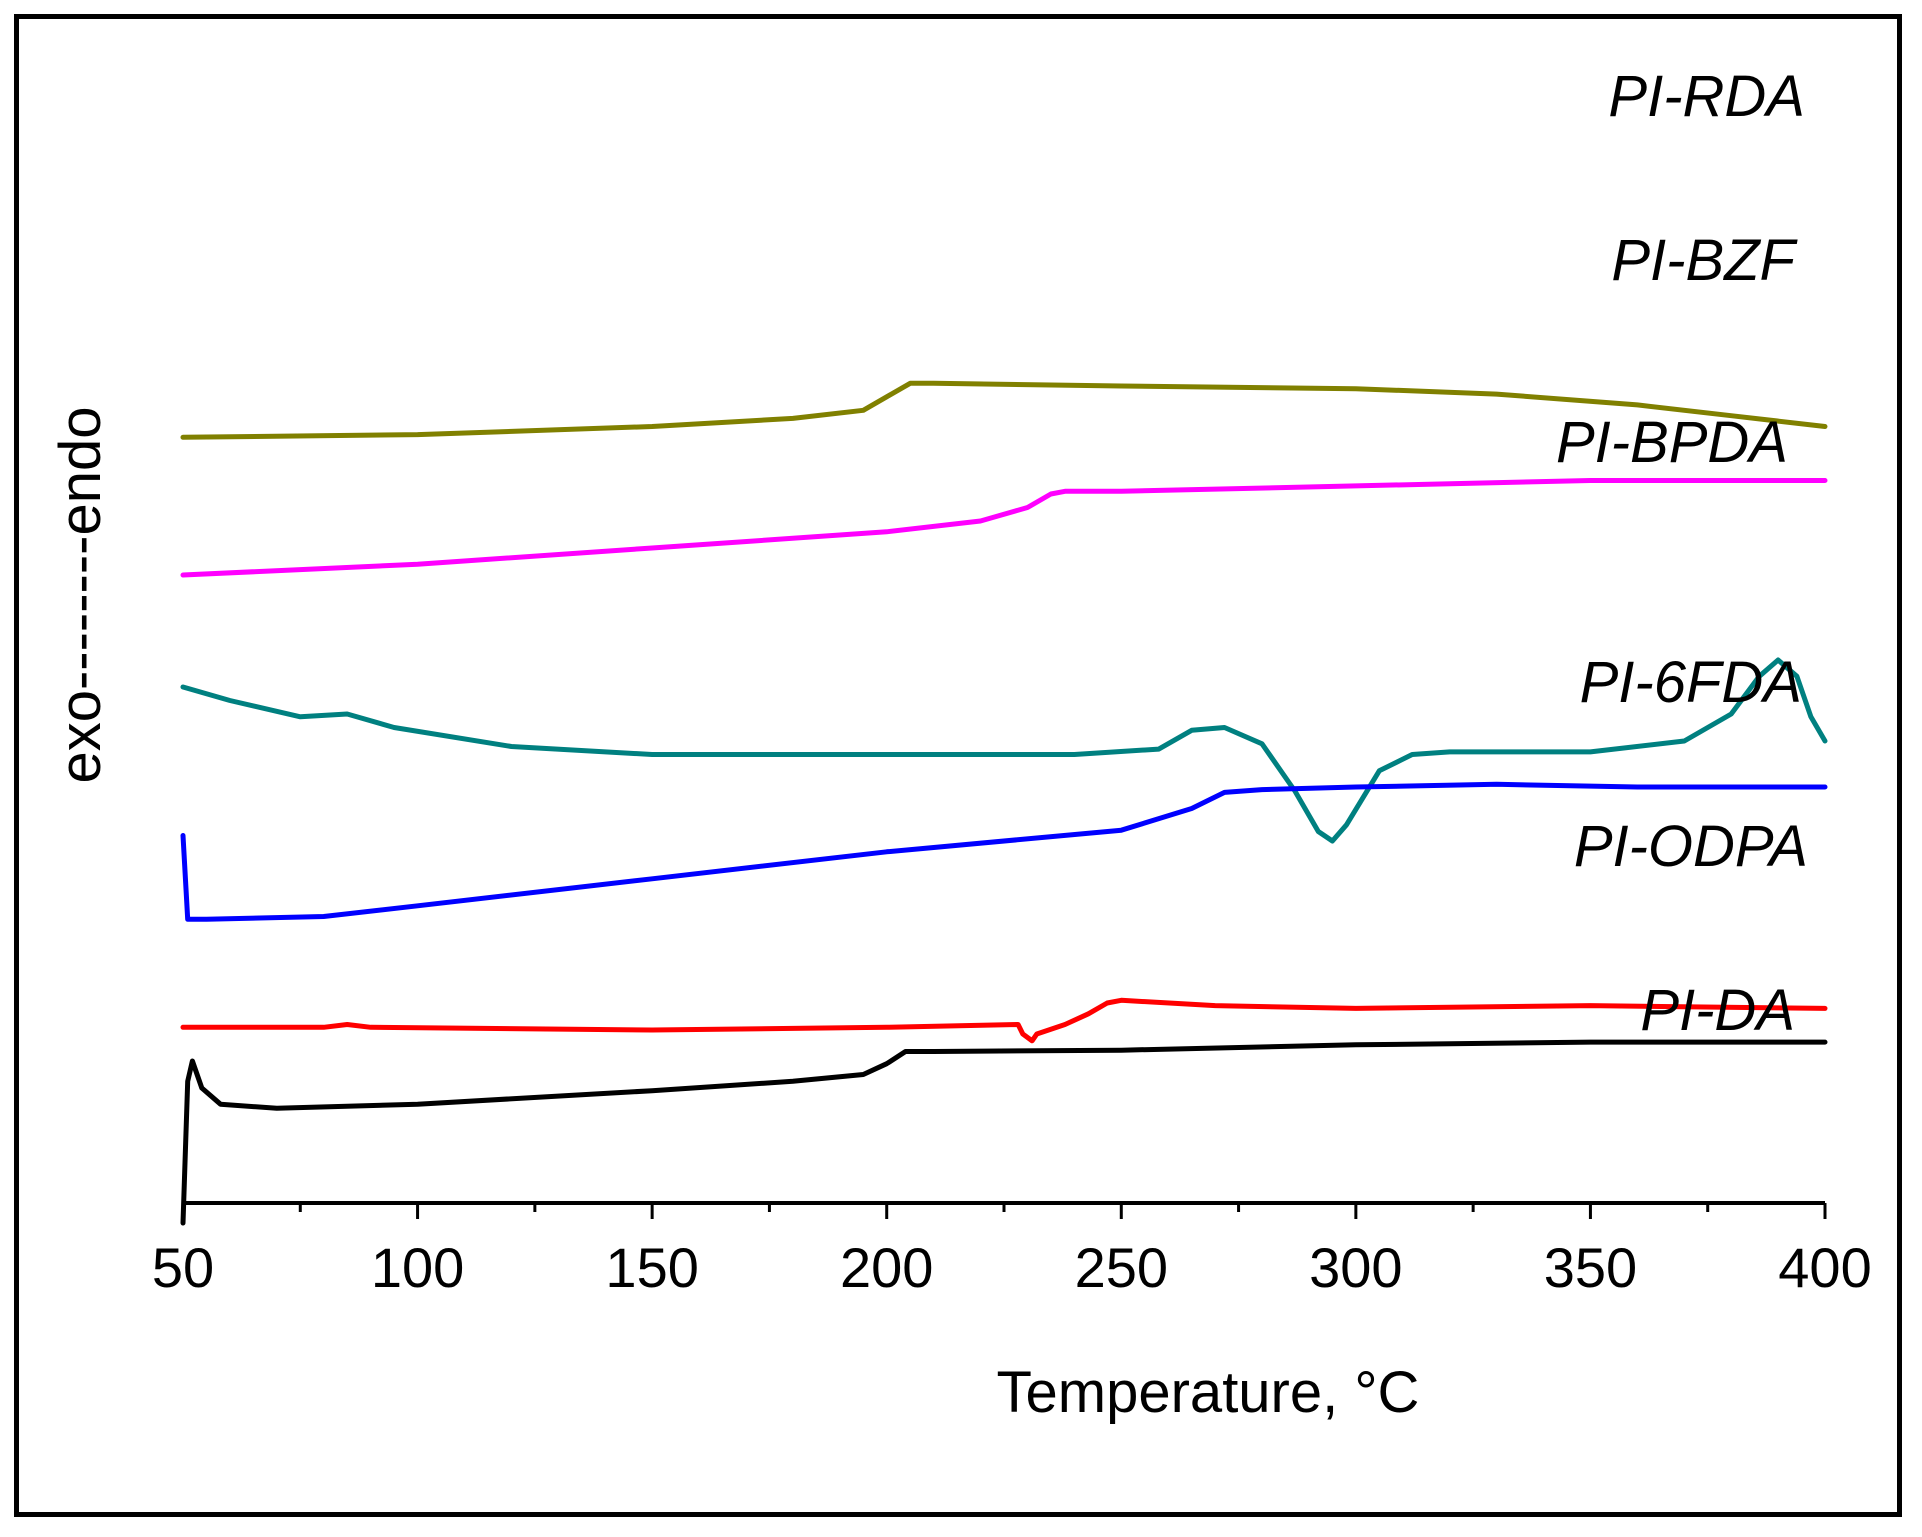 This screenshot has width=1922, height=1537. I want to click on series-line-pi-rda, so click(1004, 410).